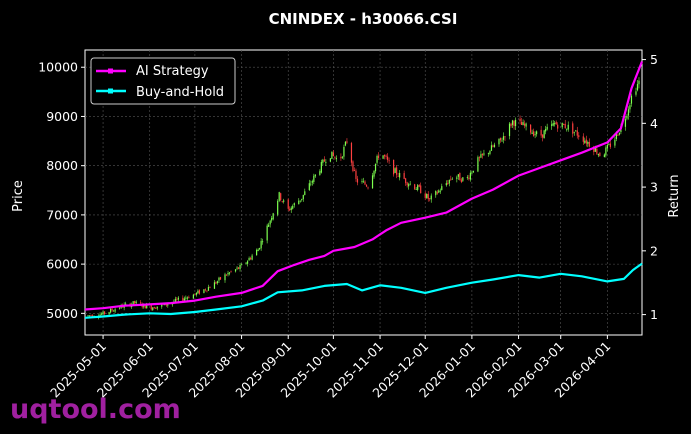 The height and width of the screenshot is (434, 691). What do you see at coordinates (18, 196) in the screenshot?
I see `y-axis-title: Price` at bounding box center [18, 196].